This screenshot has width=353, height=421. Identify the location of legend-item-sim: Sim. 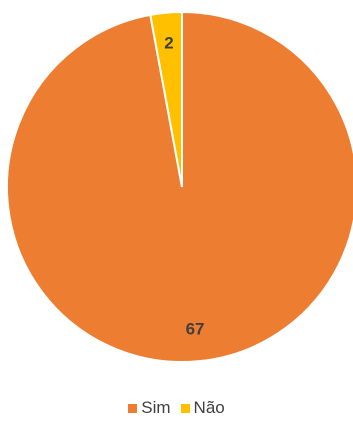
(149, 408).